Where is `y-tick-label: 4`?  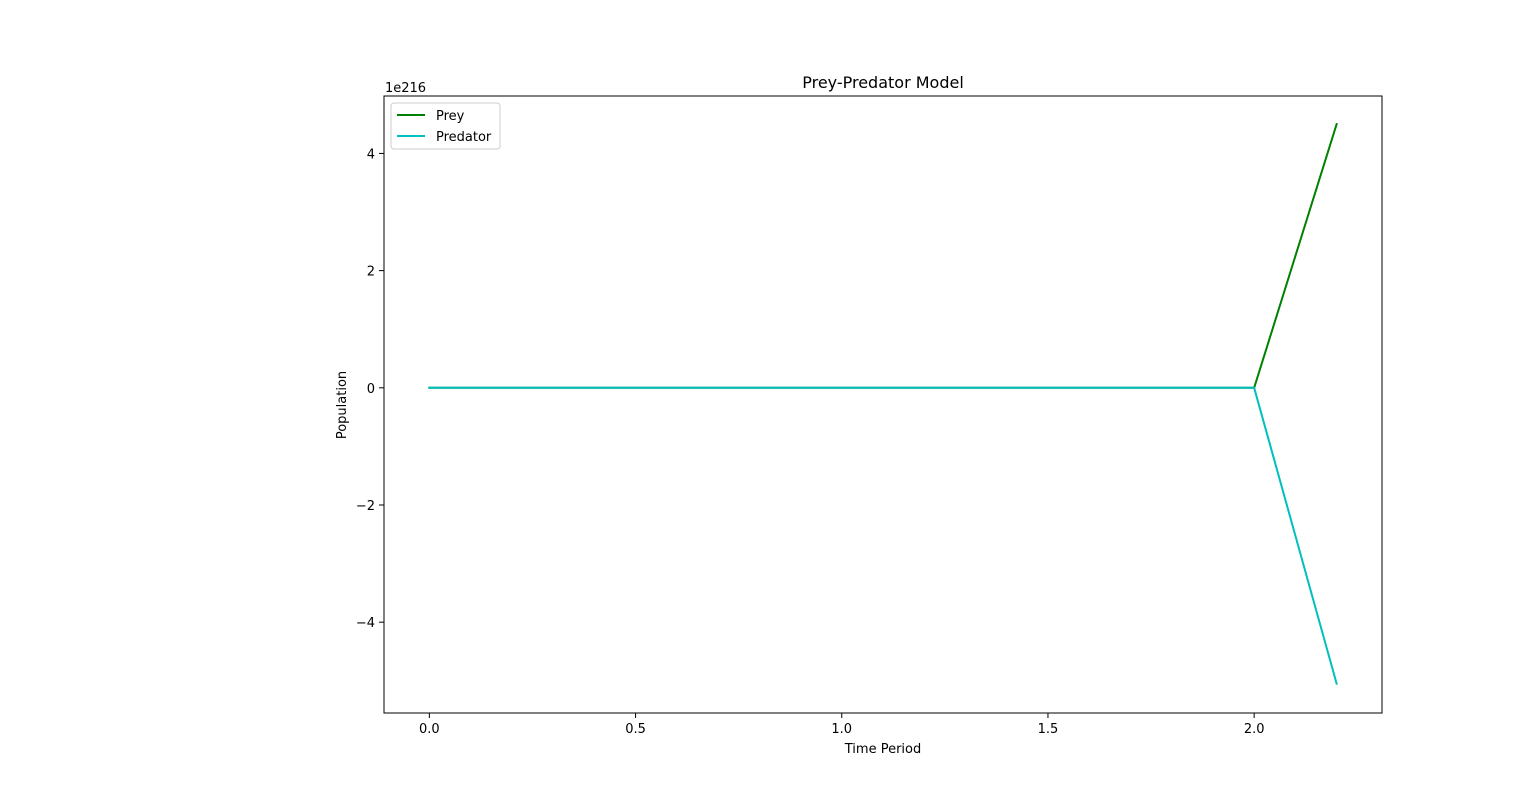
y-tick-label: 4 is located at coordinates (371, 154).